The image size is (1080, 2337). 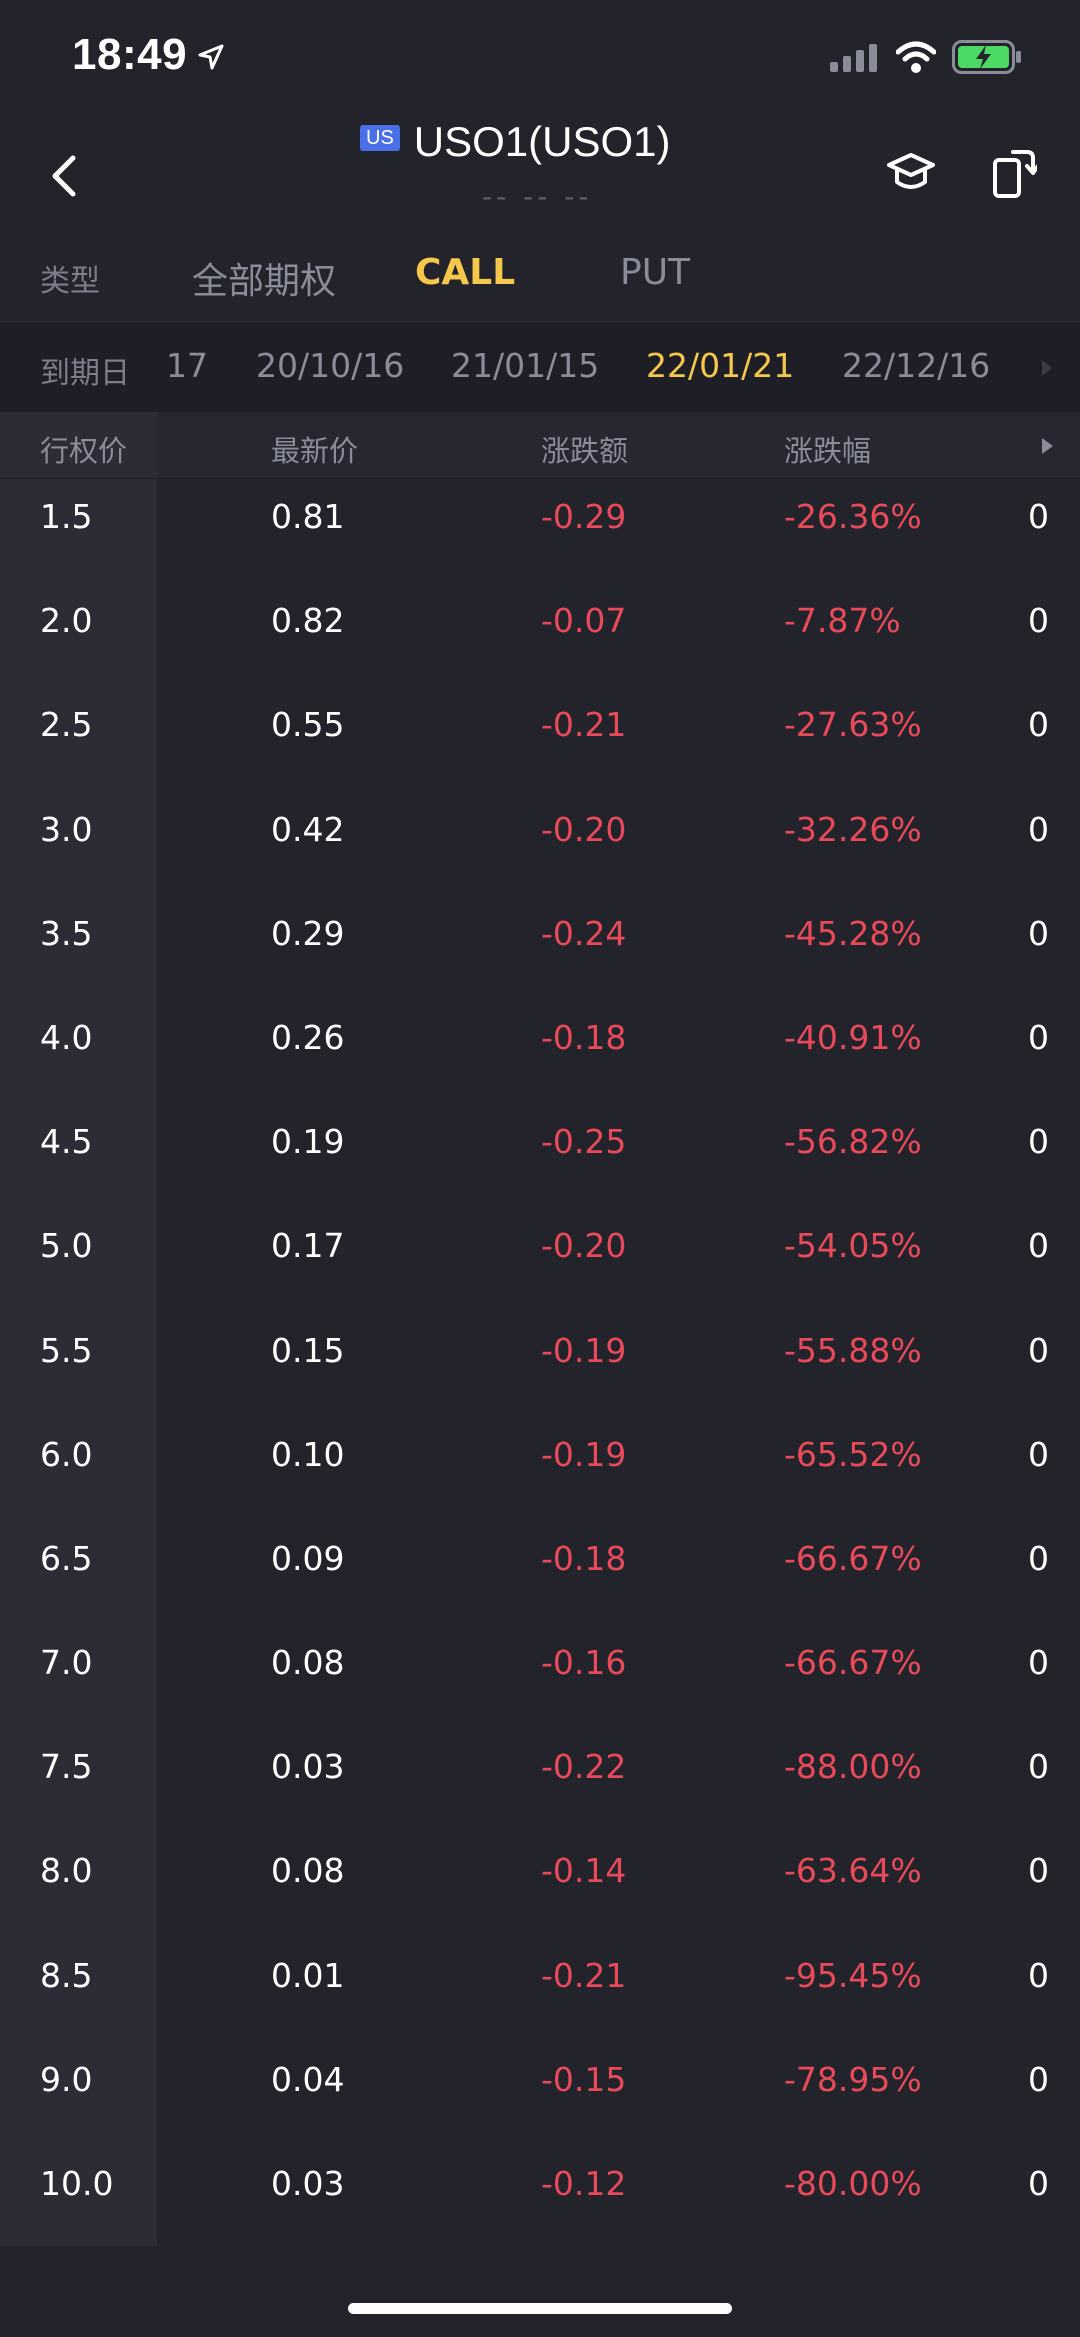 What do you see at coordinates (1047, 368) in the screenshot?
I see `expiry-scroll-right-icon` at bounding box center [1047, 368].